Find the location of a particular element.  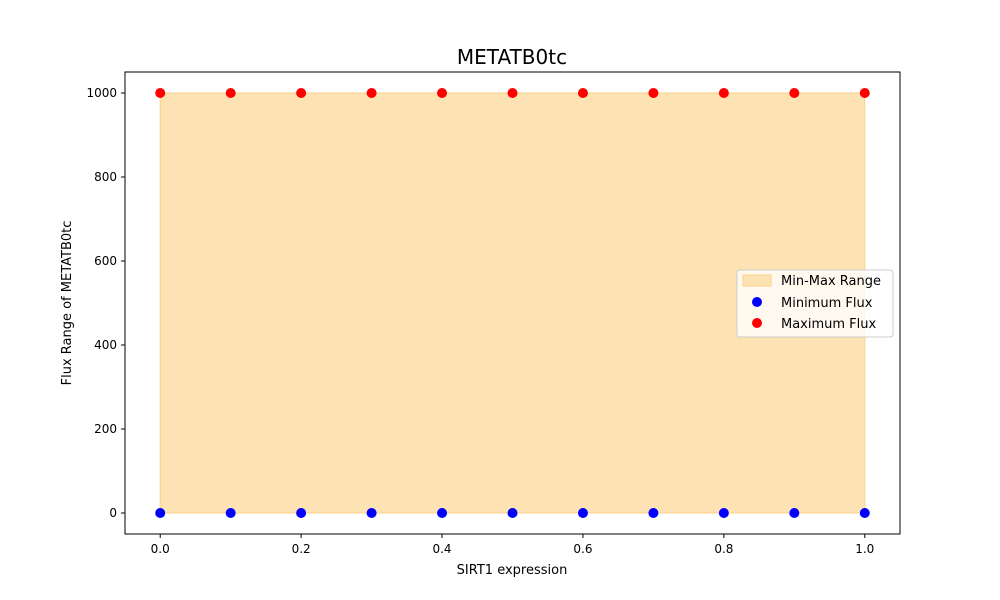

legend-marker-min is located at coordinates (757, 302).